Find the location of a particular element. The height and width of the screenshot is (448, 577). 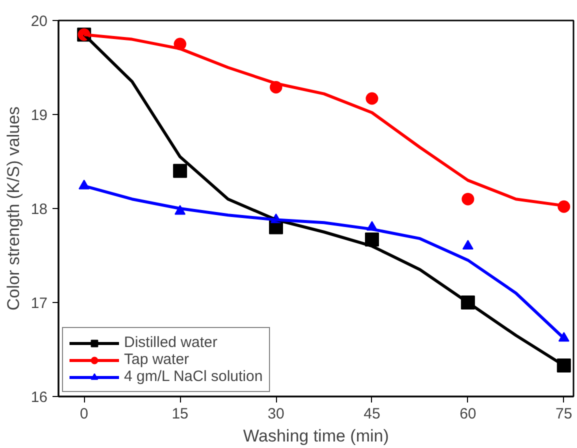

y-tick-label: 20 is located at coordinates (39, 21).